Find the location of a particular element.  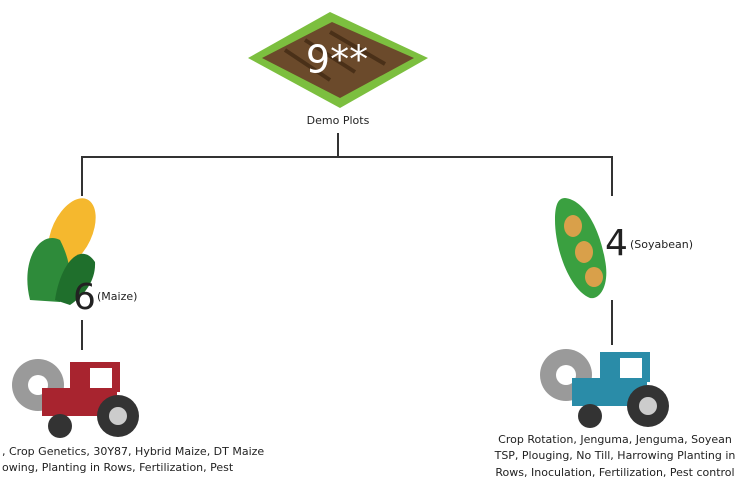

soy-count: 4 is located at coordinates (616, 243).